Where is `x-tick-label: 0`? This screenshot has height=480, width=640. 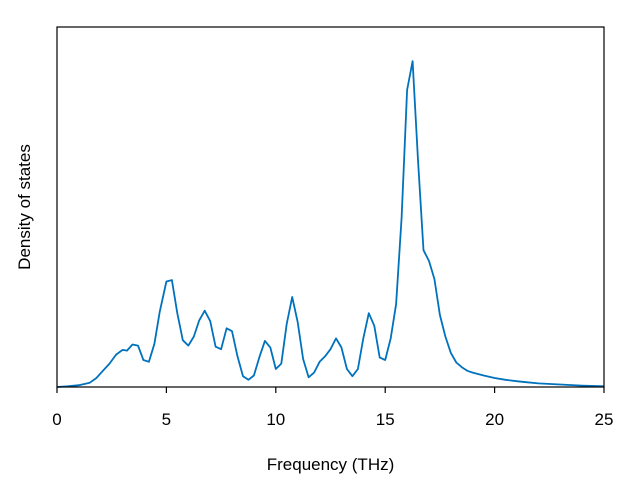
x-tick-label: 0 is located at coordinates (56, 419).